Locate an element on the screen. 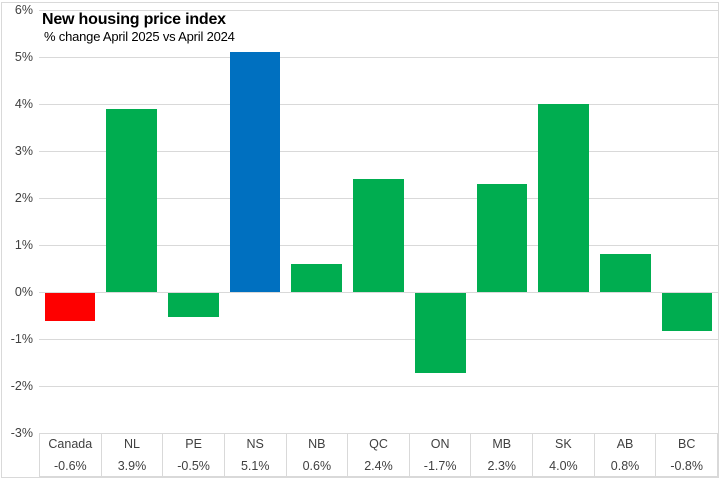  table-category-sk: SK is located at coordinates (564, 445).